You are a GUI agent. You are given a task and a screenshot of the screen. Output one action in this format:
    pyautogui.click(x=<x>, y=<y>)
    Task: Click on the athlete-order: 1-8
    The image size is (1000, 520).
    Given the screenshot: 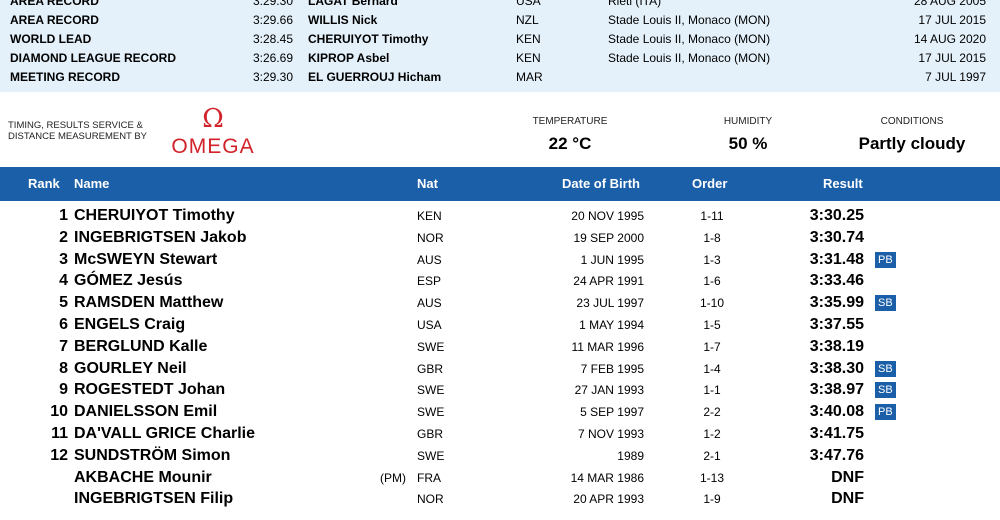 What is the action you would take?
    pyautogui.click(x=712, y=237)
    